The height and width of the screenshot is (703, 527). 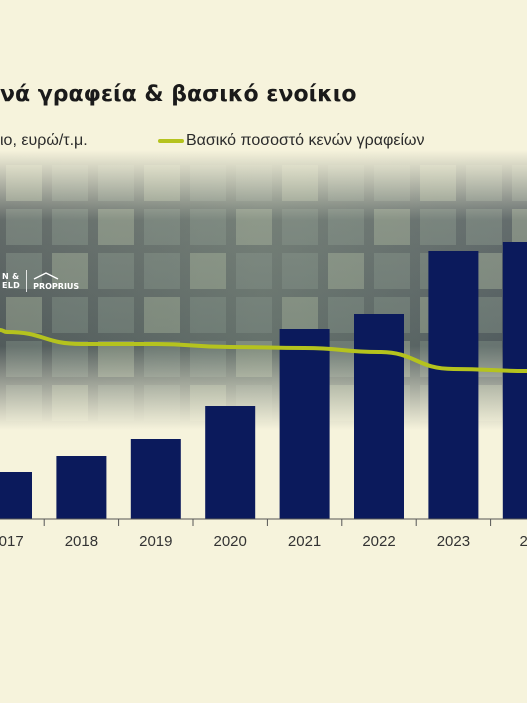 I want to click on logo-divider, so click(x=27, y=281).